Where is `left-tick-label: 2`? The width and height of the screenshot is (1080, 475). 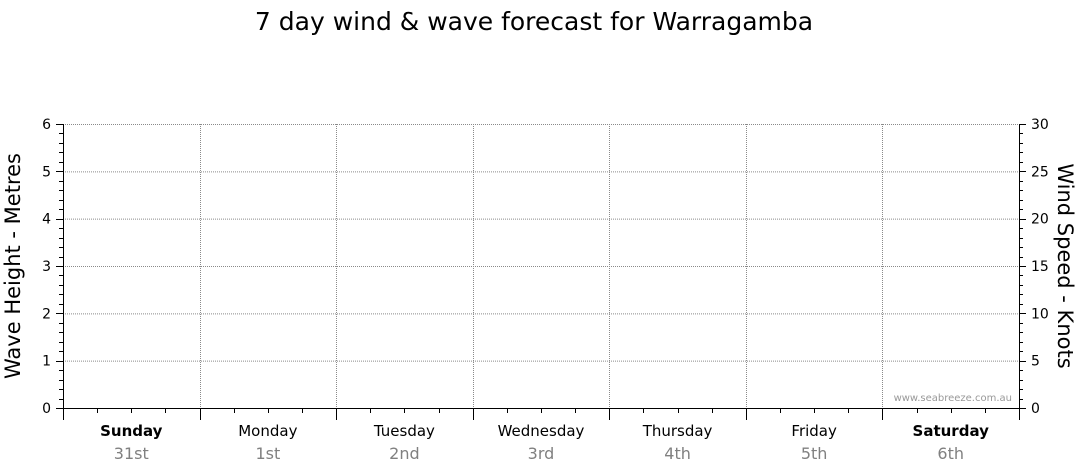 left-tick-label: 2 is located at coordinates (46, 314).